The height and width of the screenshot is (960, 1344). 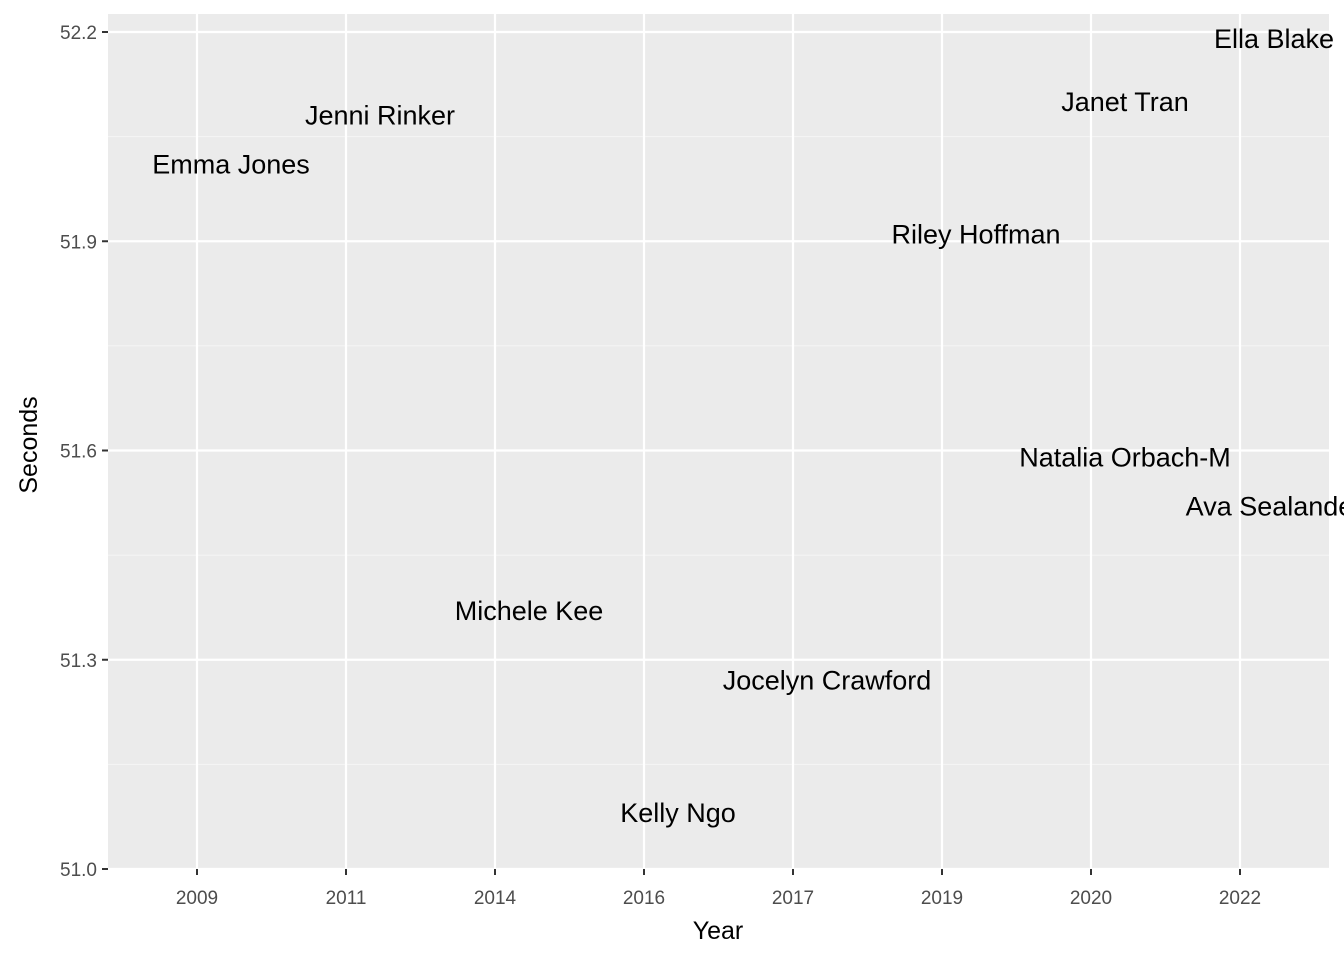 What do you see at coordinates (1240, 898) in the screenshot?
I see `x-tick-label: 2022` at bounding box center [1240, 898].